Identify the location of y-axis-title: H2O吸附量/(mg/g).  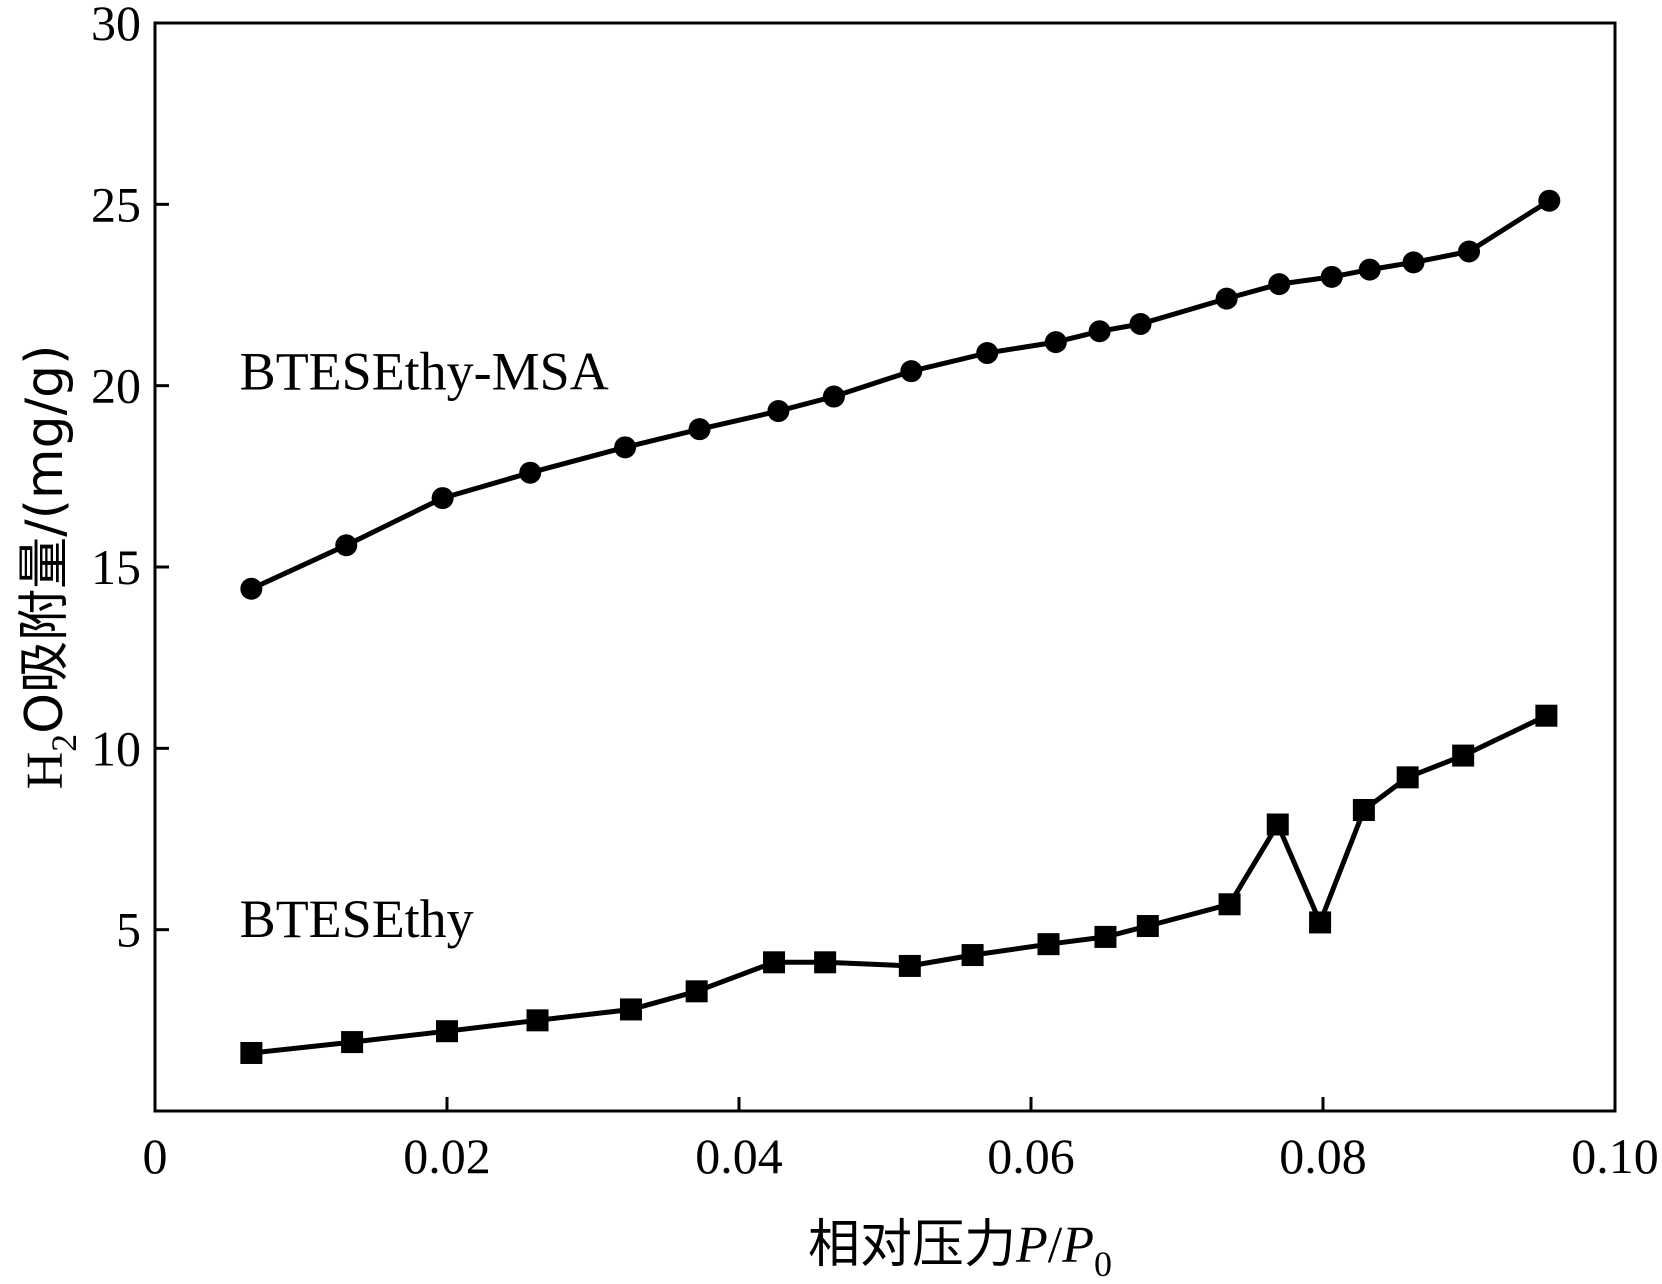
(49, 567).